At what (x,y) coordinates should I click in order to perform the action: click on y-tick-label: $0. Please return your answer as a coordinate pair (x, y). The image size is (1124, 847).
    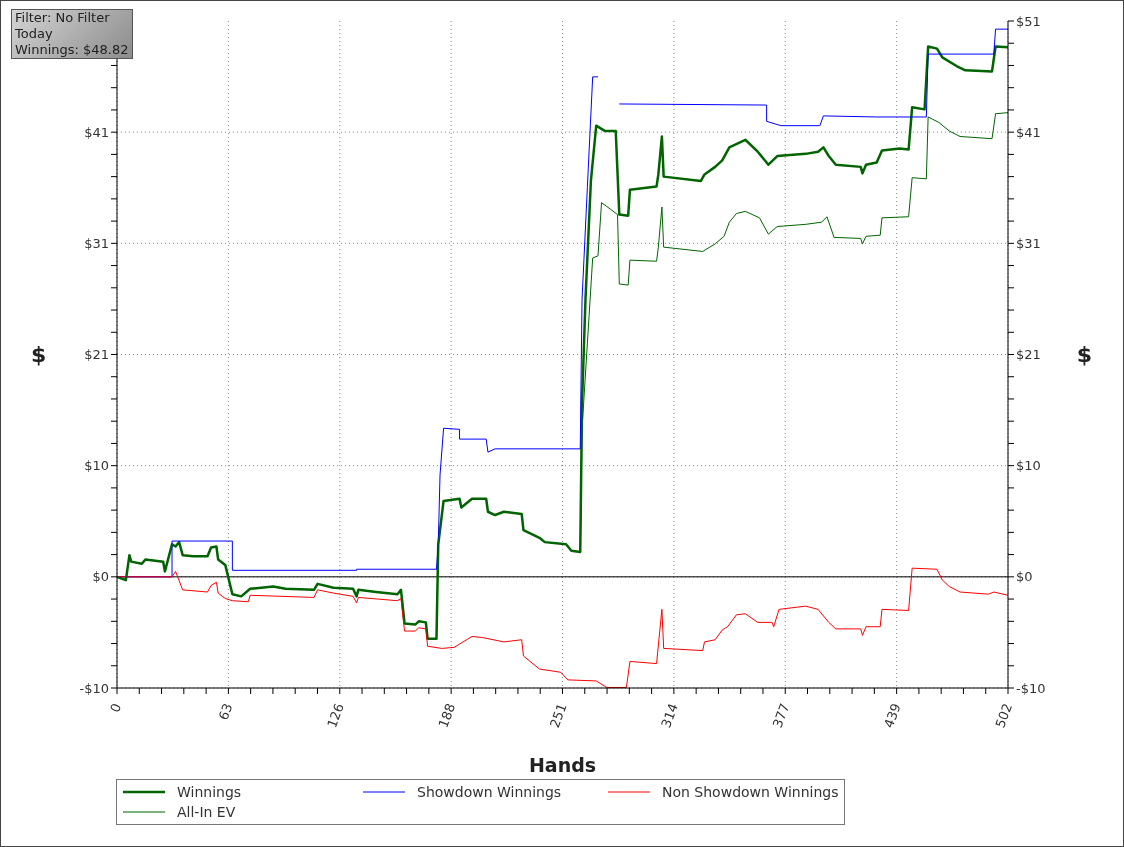
    Looking at the image, I should click on (100, 577).